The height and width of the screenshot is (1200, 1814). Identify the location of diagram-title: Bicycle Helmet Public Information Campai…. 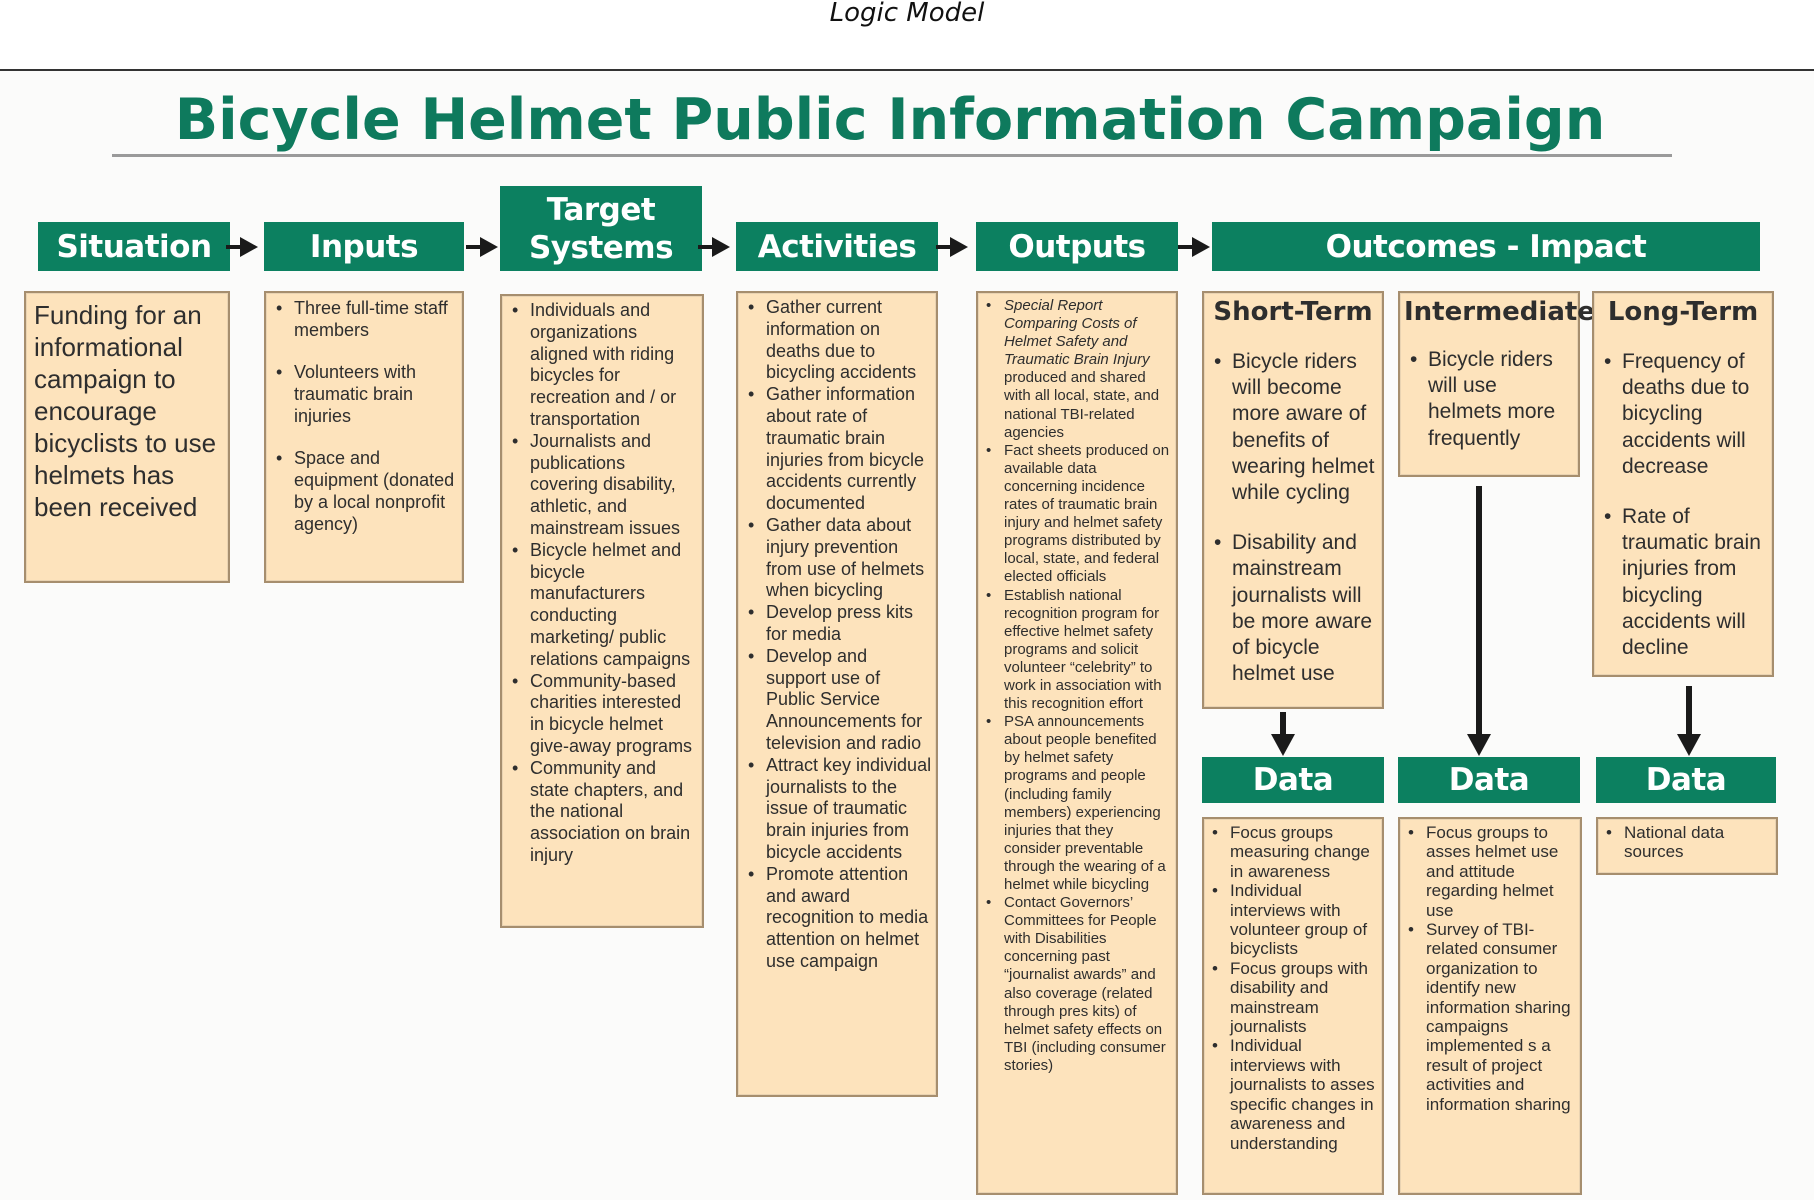
(890, 120).